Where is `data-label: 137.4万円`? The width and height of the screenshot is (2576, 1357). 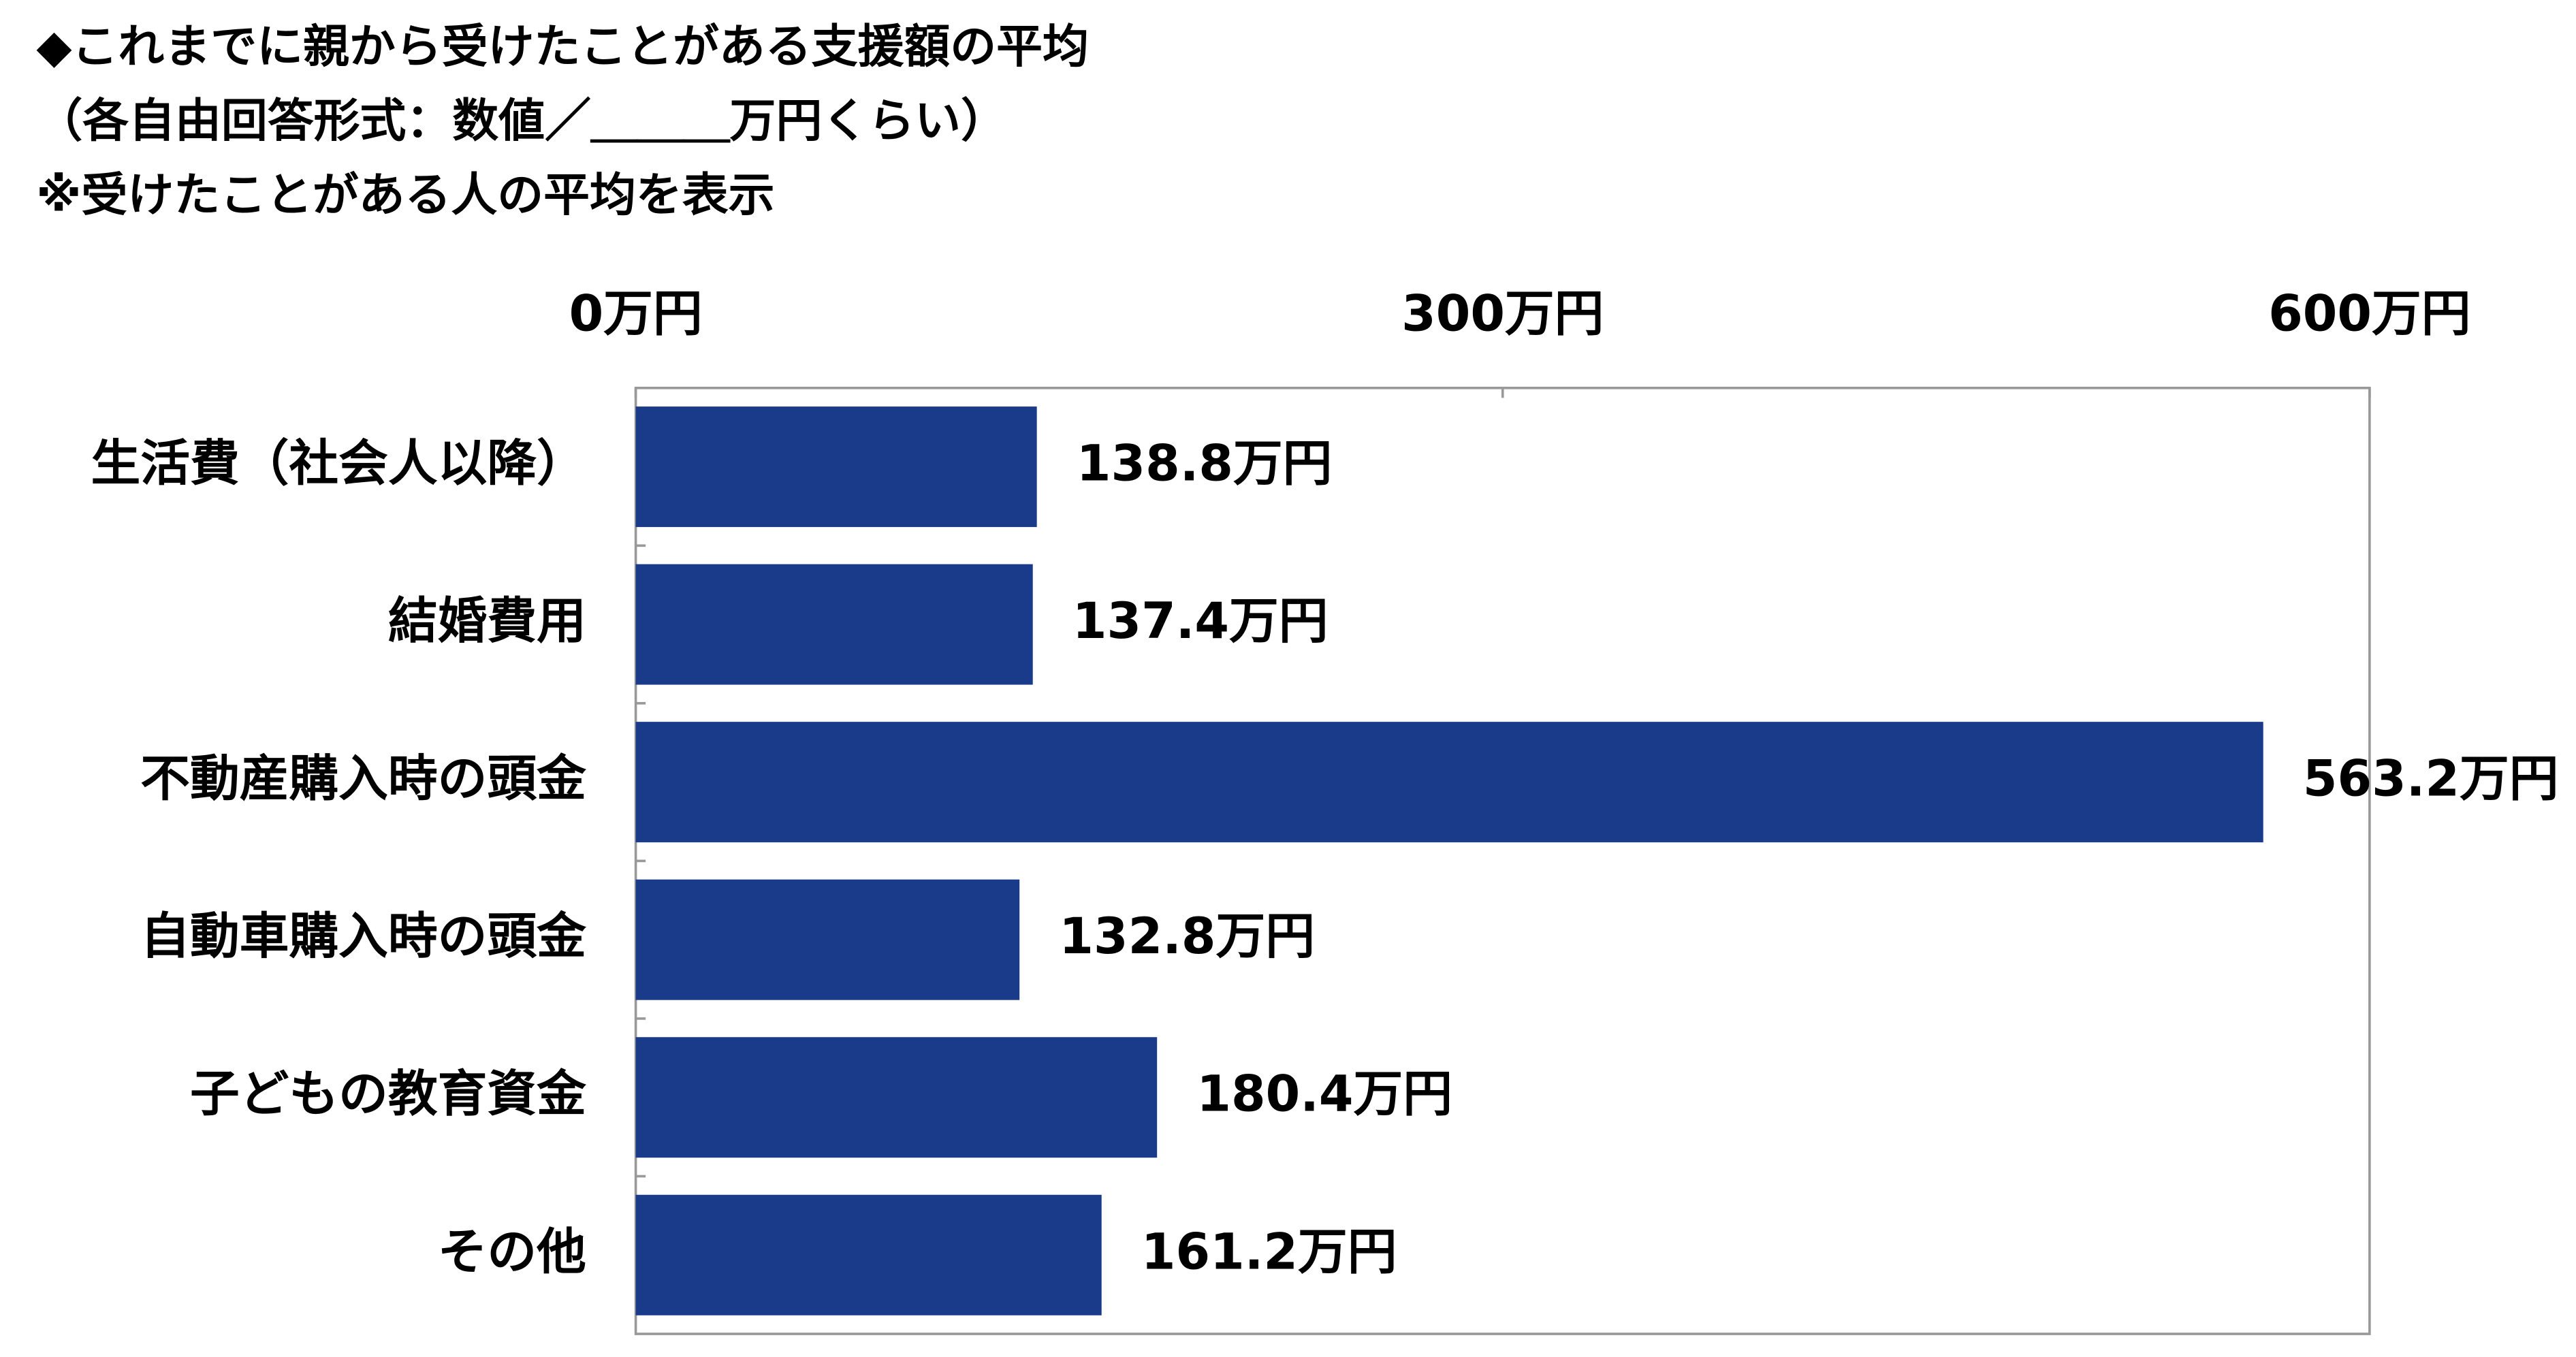 data-label: 137.4万円 is located at coordinates (1200, 621).